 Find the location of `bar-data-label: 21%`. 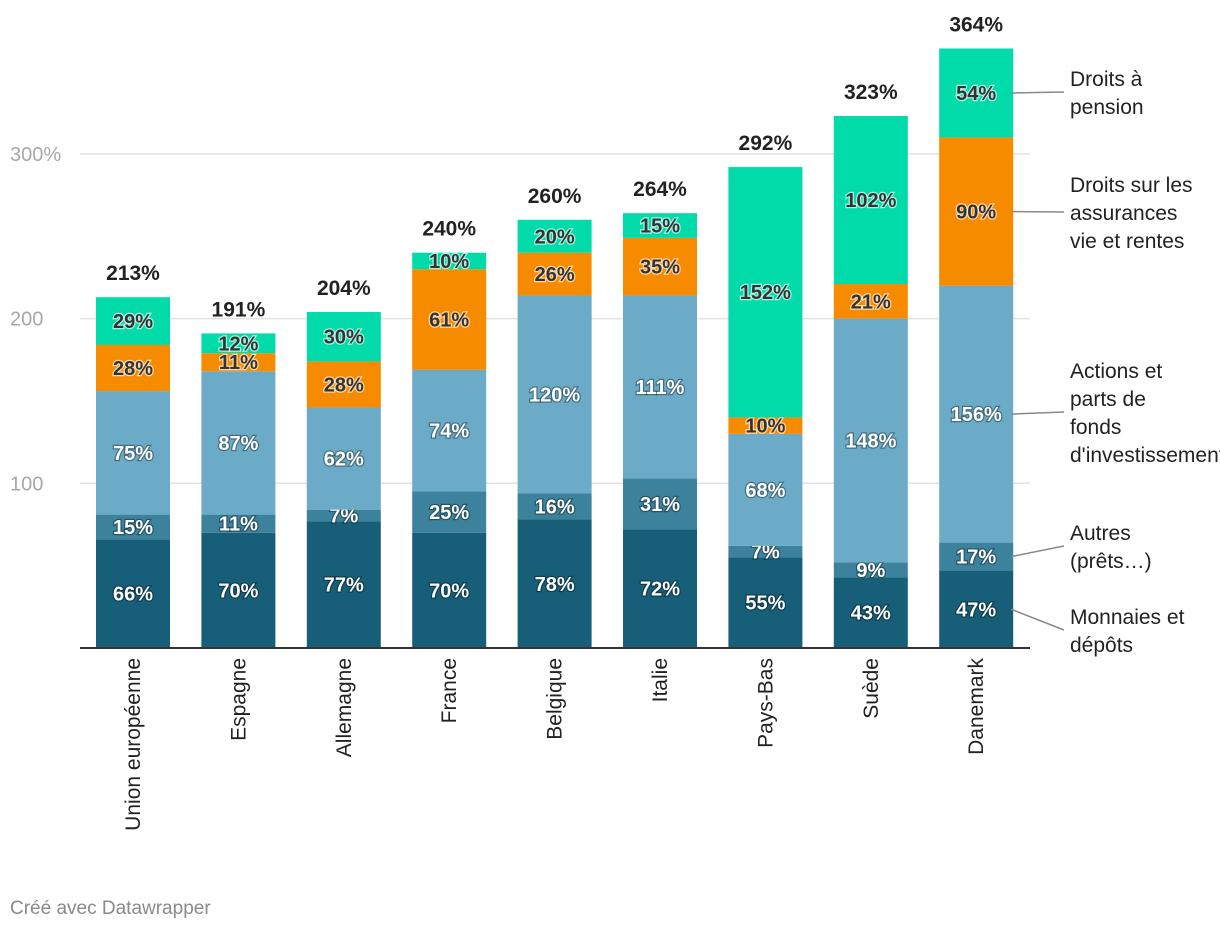

bar-data-label: 21% is located at coordinates (871, 302).